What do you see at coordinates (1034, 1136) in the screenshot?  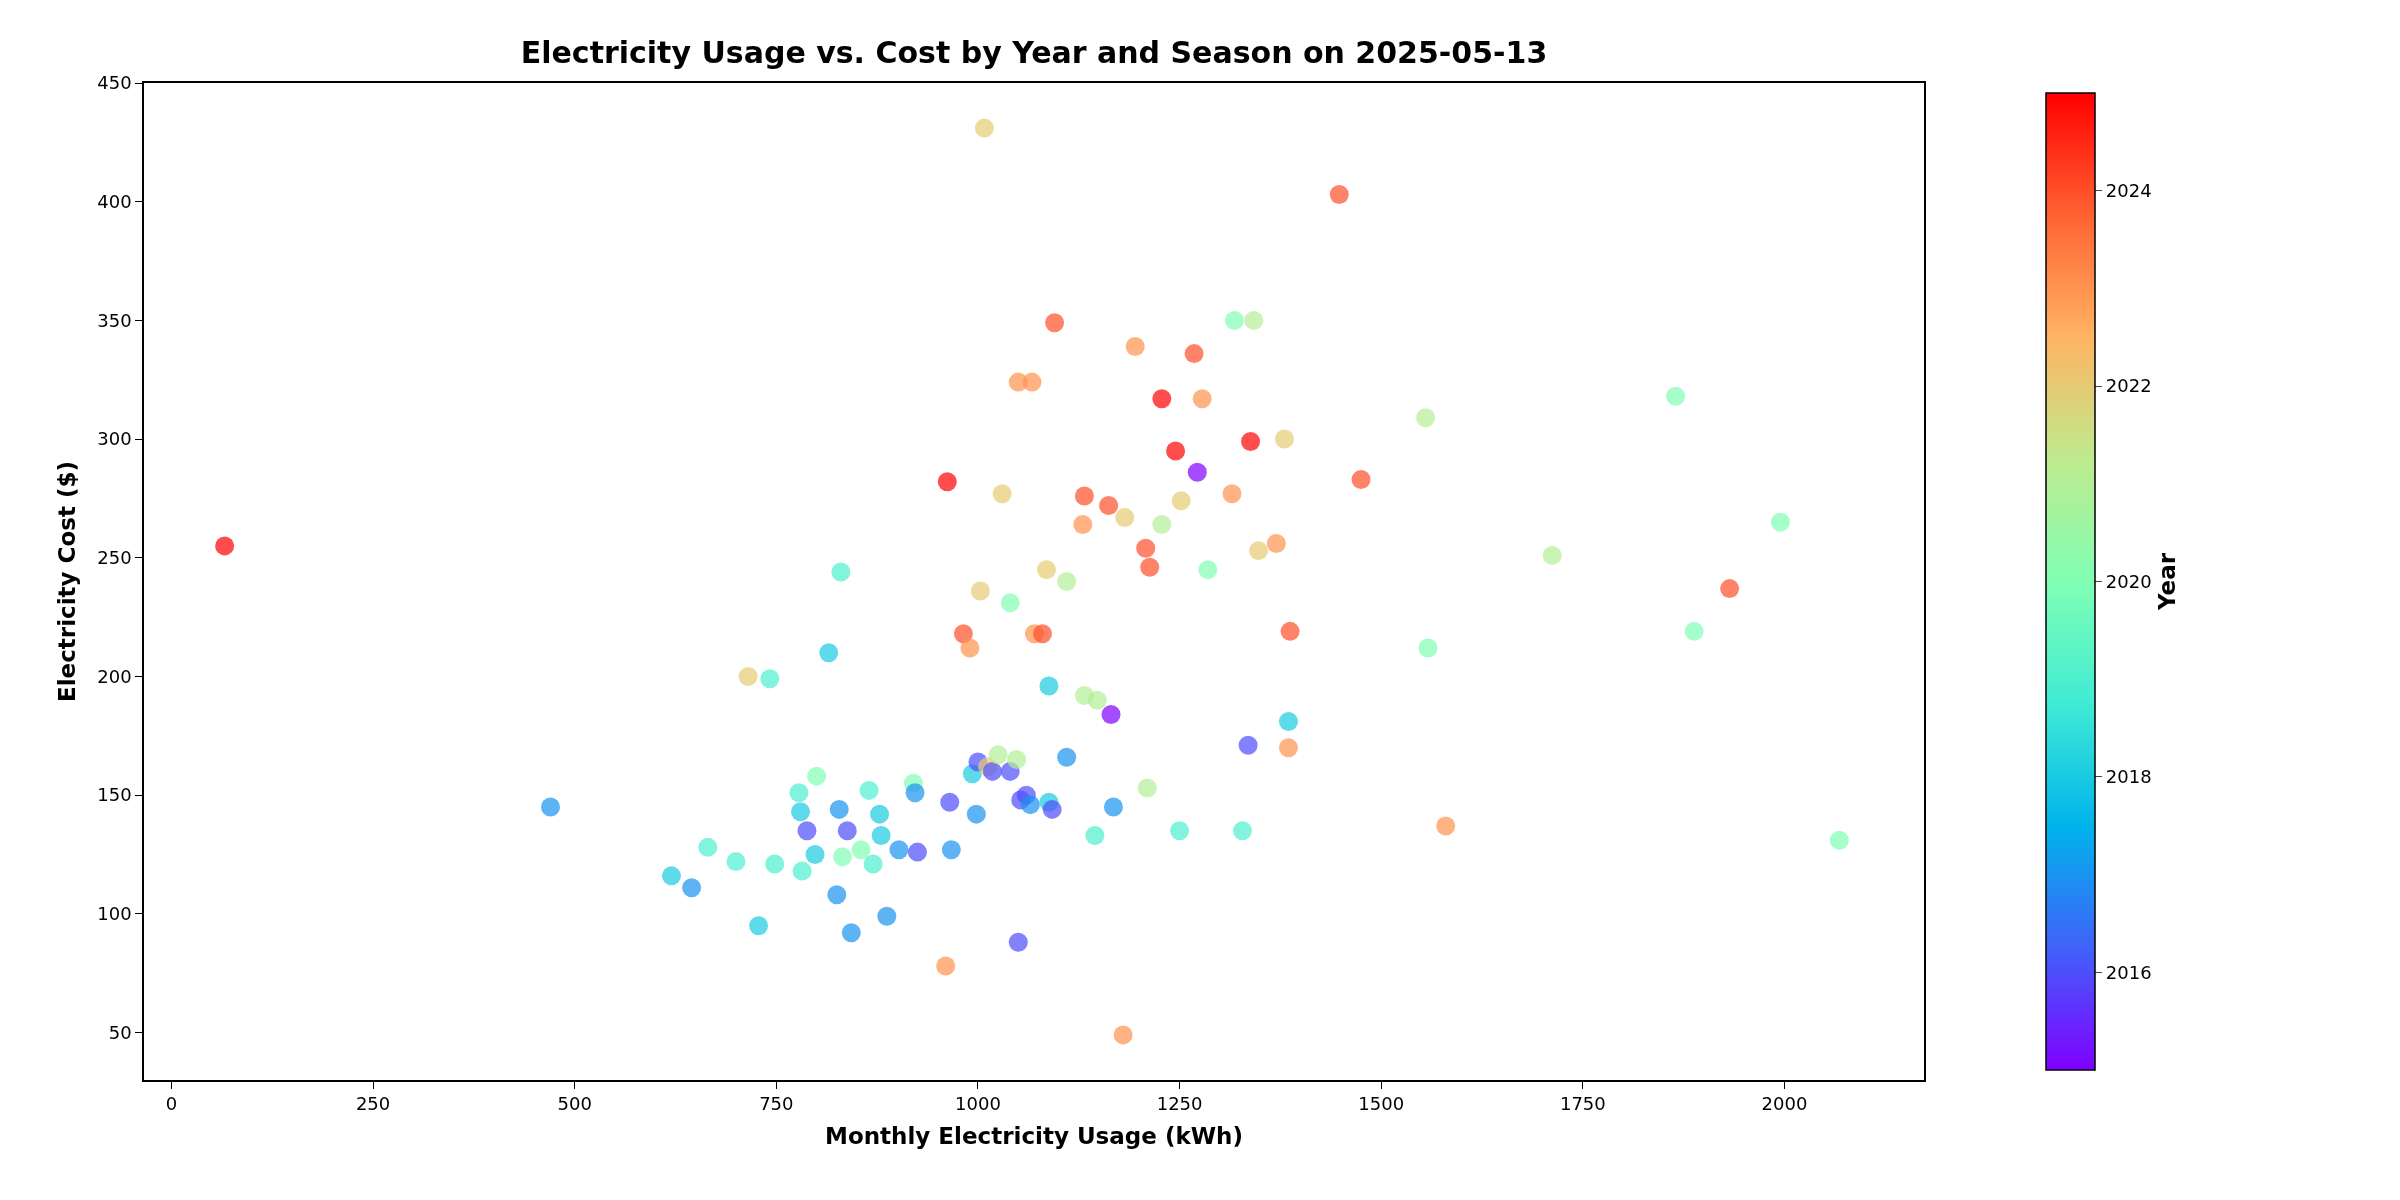 I see `x-axis-title: Monthly Electricity Usage (kWh)` at bounding box center [1034, 1136].